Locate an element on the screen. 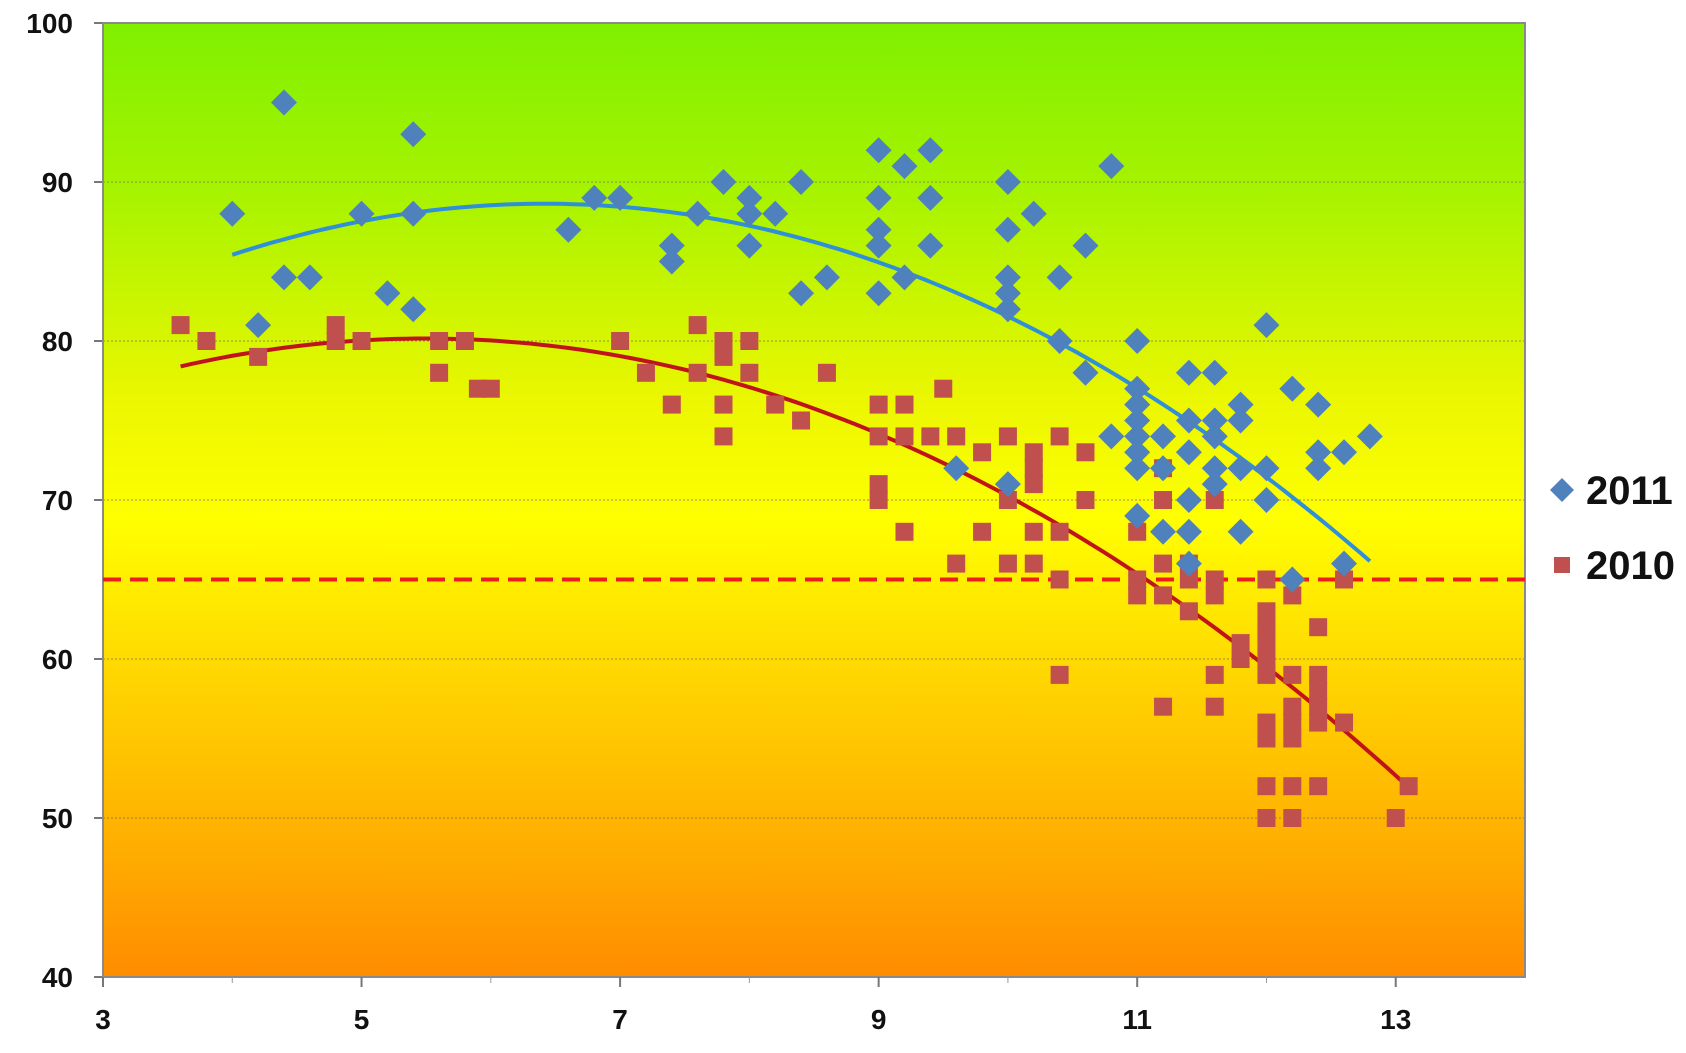 Image resolution: width=1686 pixels, height=1053 pixels. legend-label-2010: 2010 is located at coordinates (1630, 566).